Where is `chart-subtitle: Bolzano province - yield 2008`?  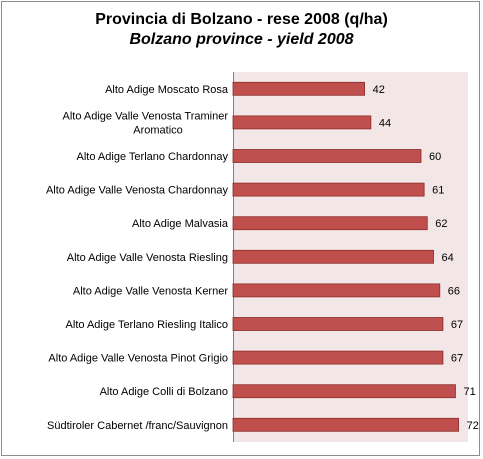 chart-subtitle: Bolzano province - yield 2008 is located at coordinates (241, 39).